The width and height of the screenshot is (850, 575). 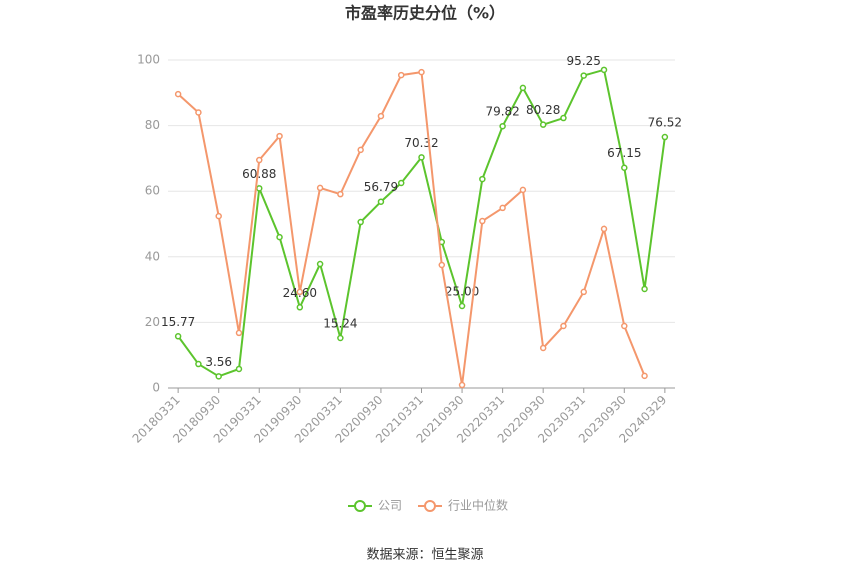 What do you see at coordinates (390, 506) in the screenshot?
I see `legend-label: 公司` at bounding box center [390, 506].